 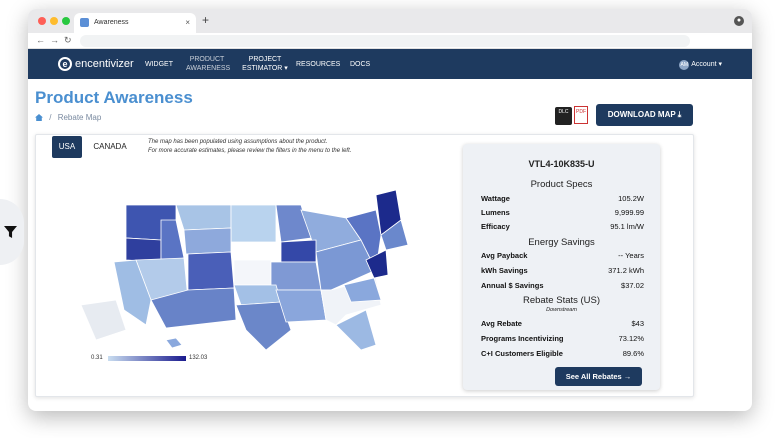 I want to click on breadcrumb: / Rebate Map, so click(x=68, y=117).